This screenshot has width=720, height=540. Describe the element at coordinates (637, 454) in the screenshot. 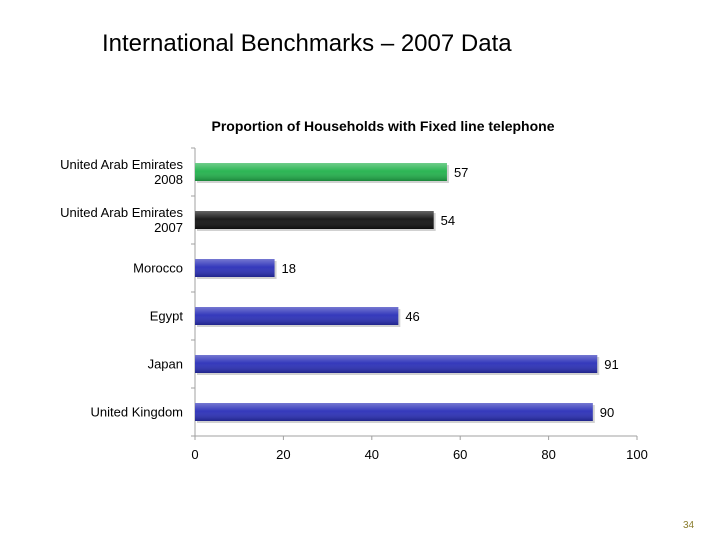

I see `x-tick-label: 100` at that location.